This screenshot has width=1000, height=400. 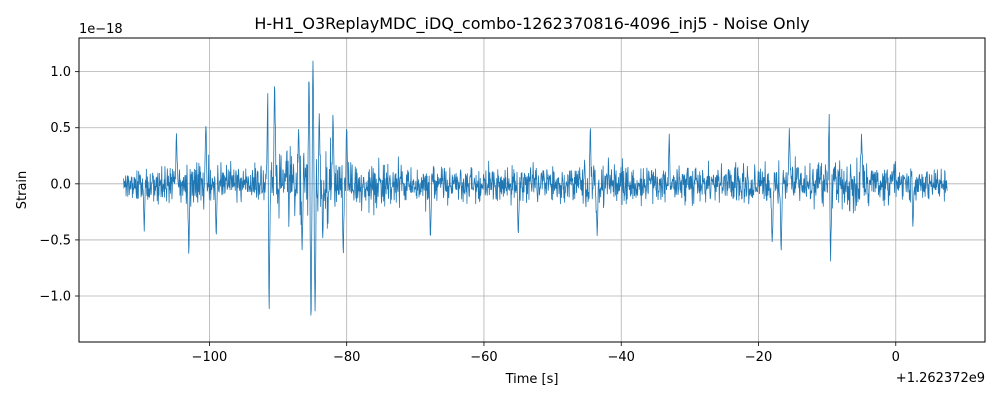 What do you see at coordinates (60, 128) in the screenshot?
I see `y-tick-label: 0.5` at bounding box center [60, 128].